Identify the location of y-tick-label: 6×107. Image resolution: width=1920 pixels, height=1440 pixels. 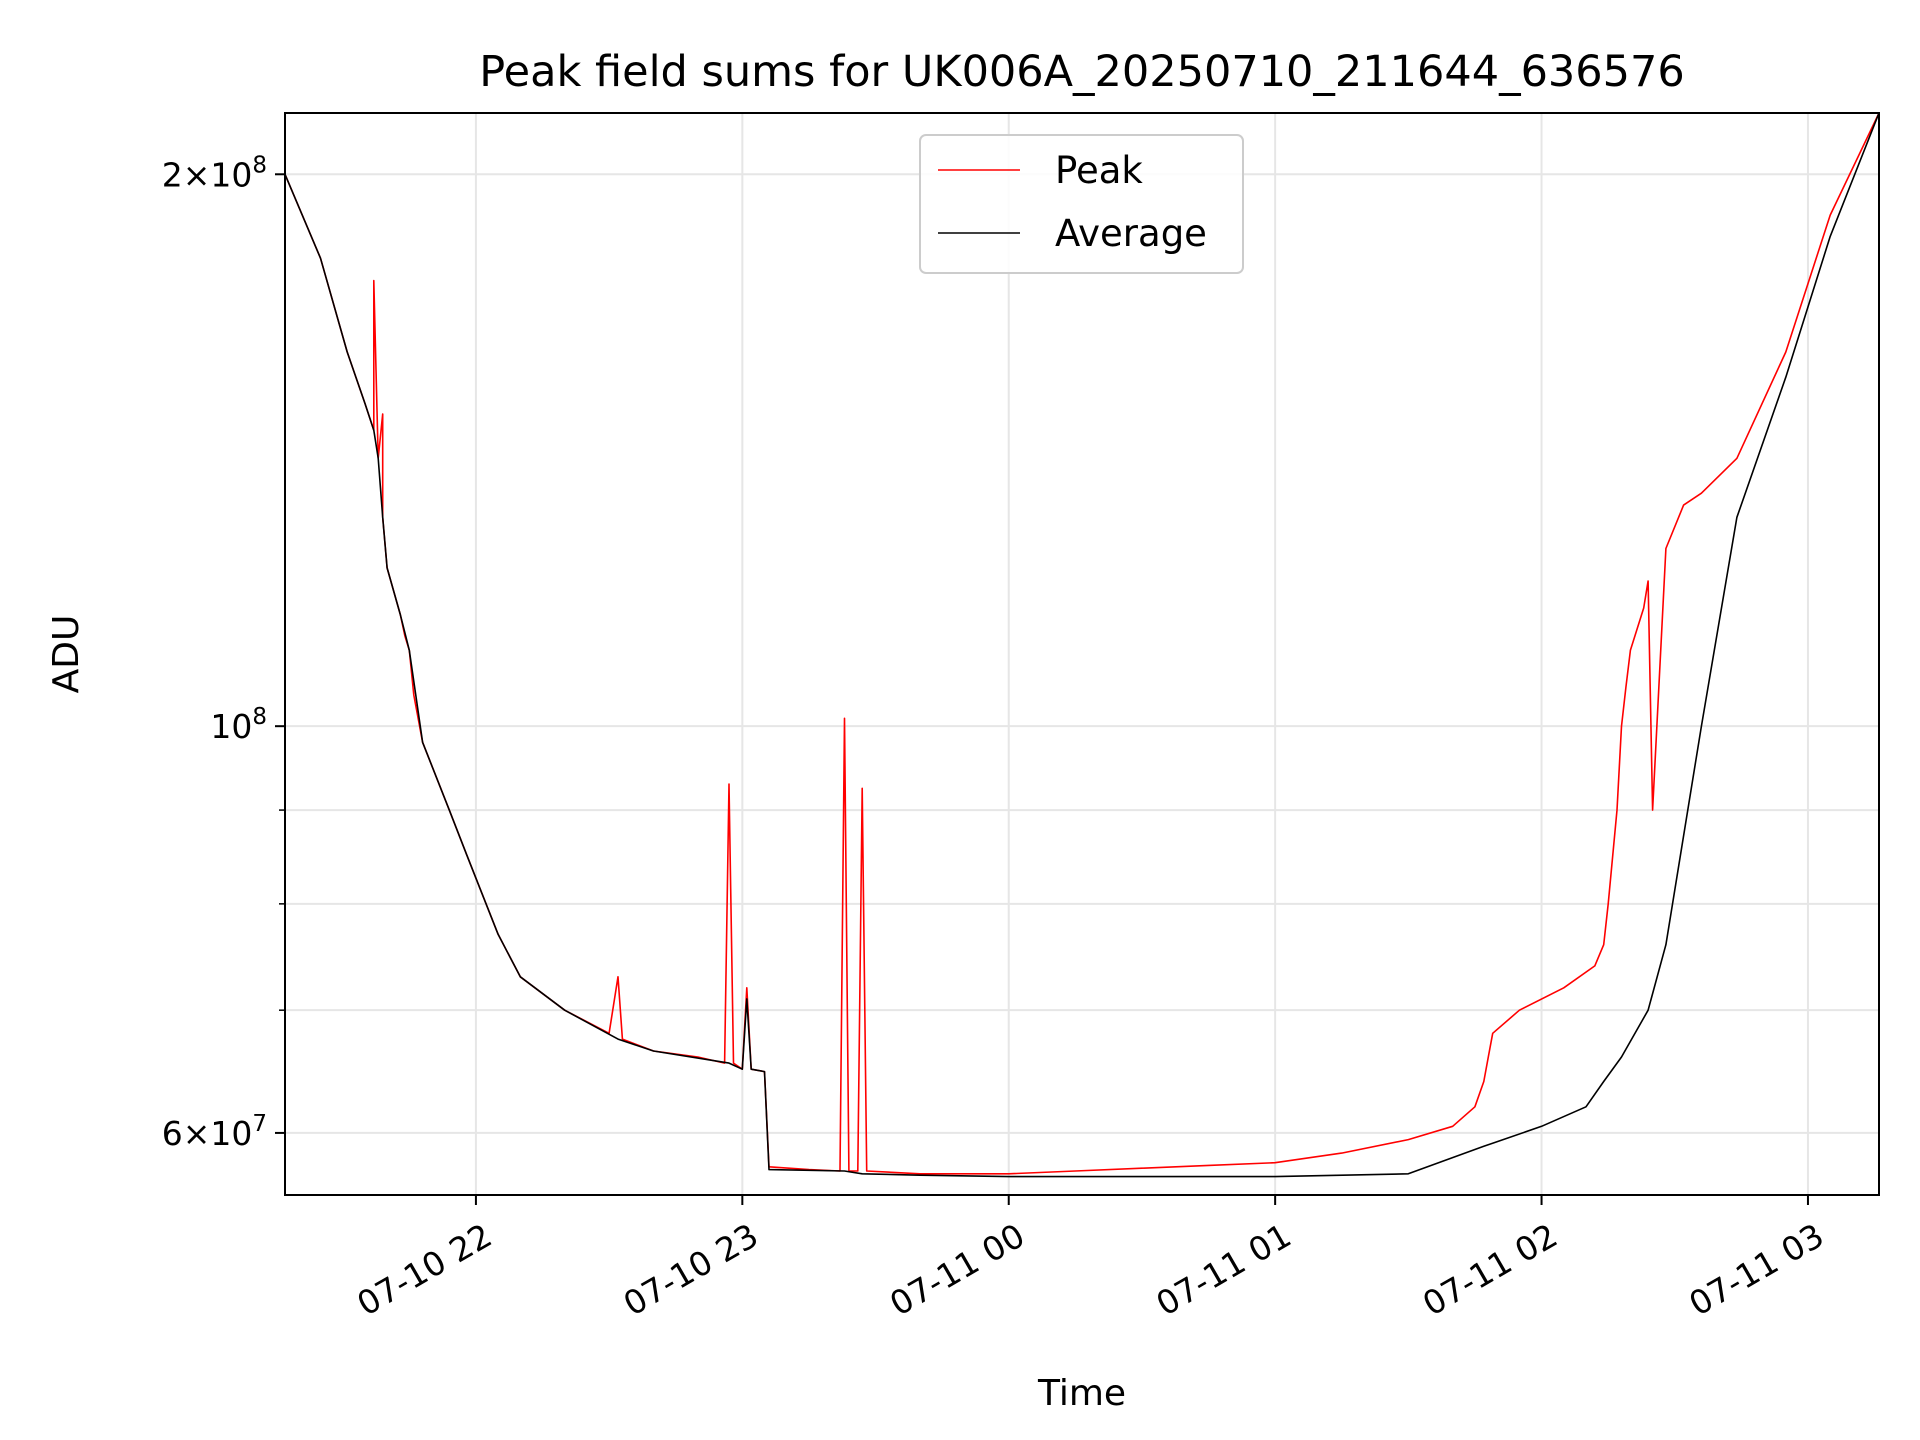
(214, 1132).